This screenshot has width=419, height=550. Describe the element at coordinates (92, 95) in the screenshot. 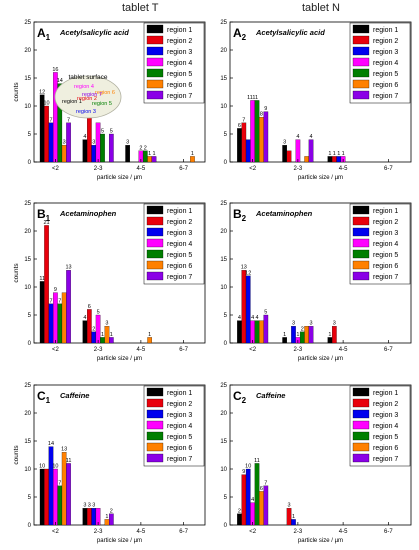

I see `inset-region-label: region 7` at that location.